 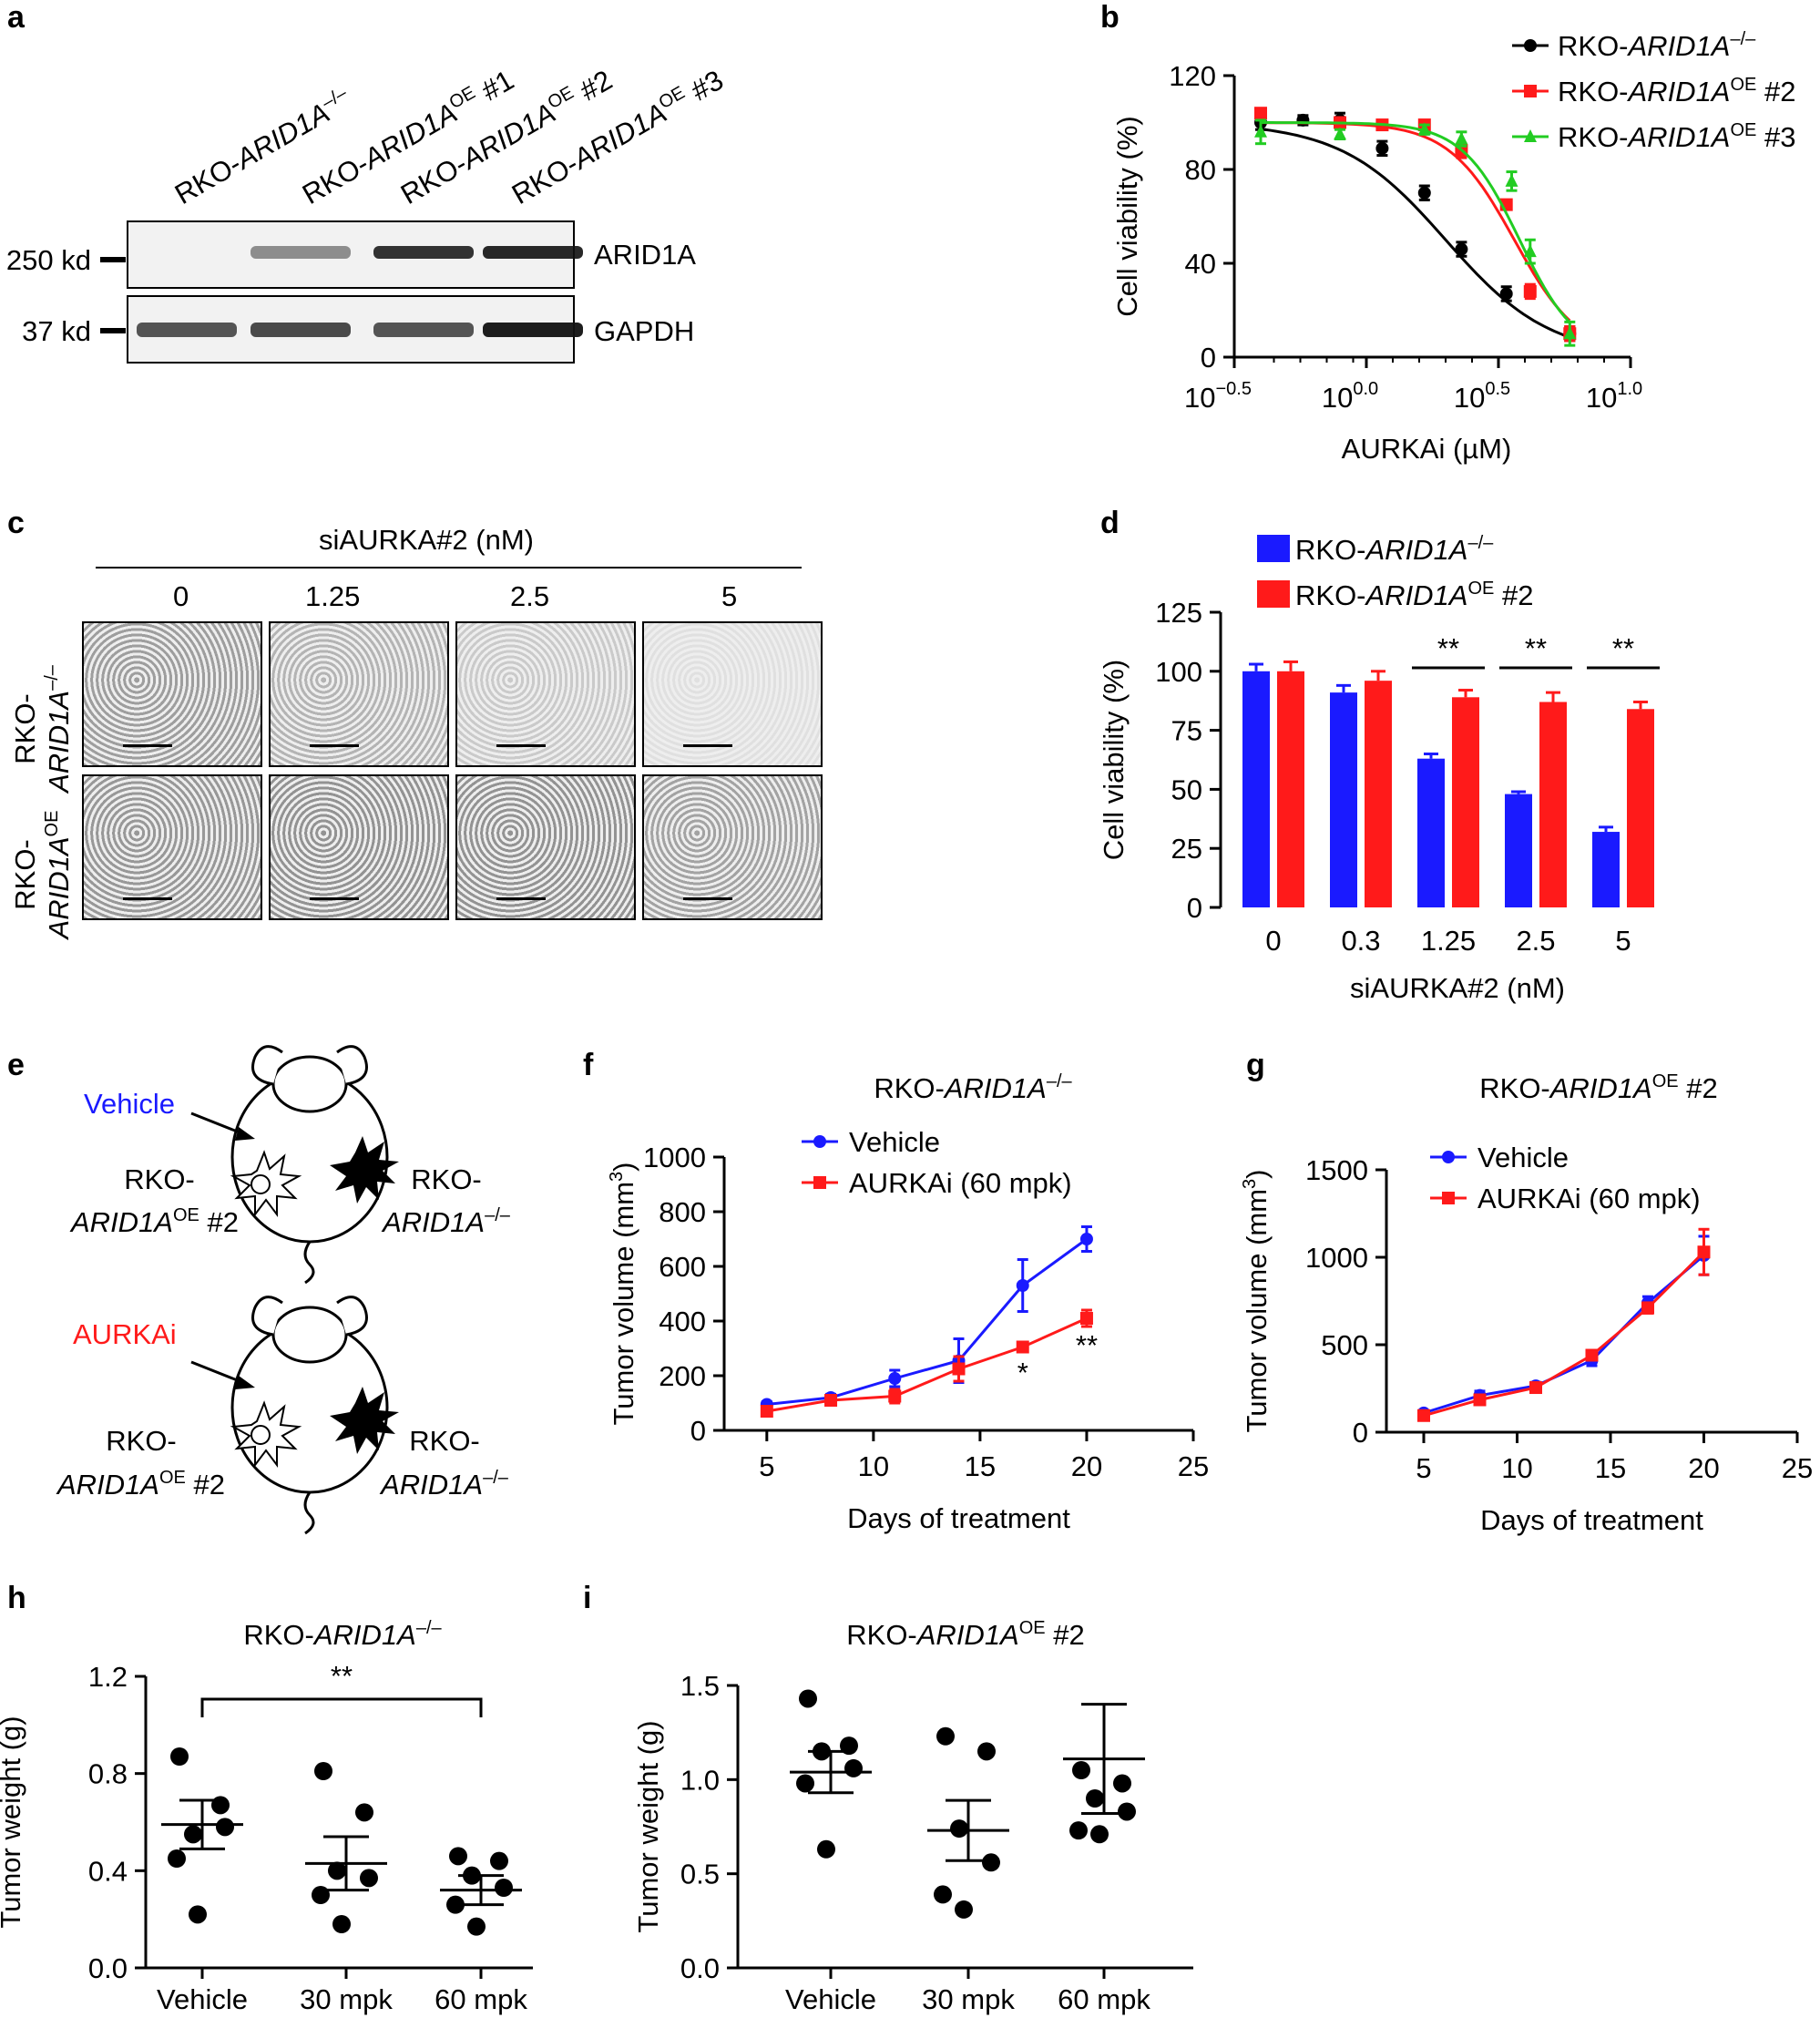 I want to click on y-tick-label: 400, so click(x=683, y=1322).